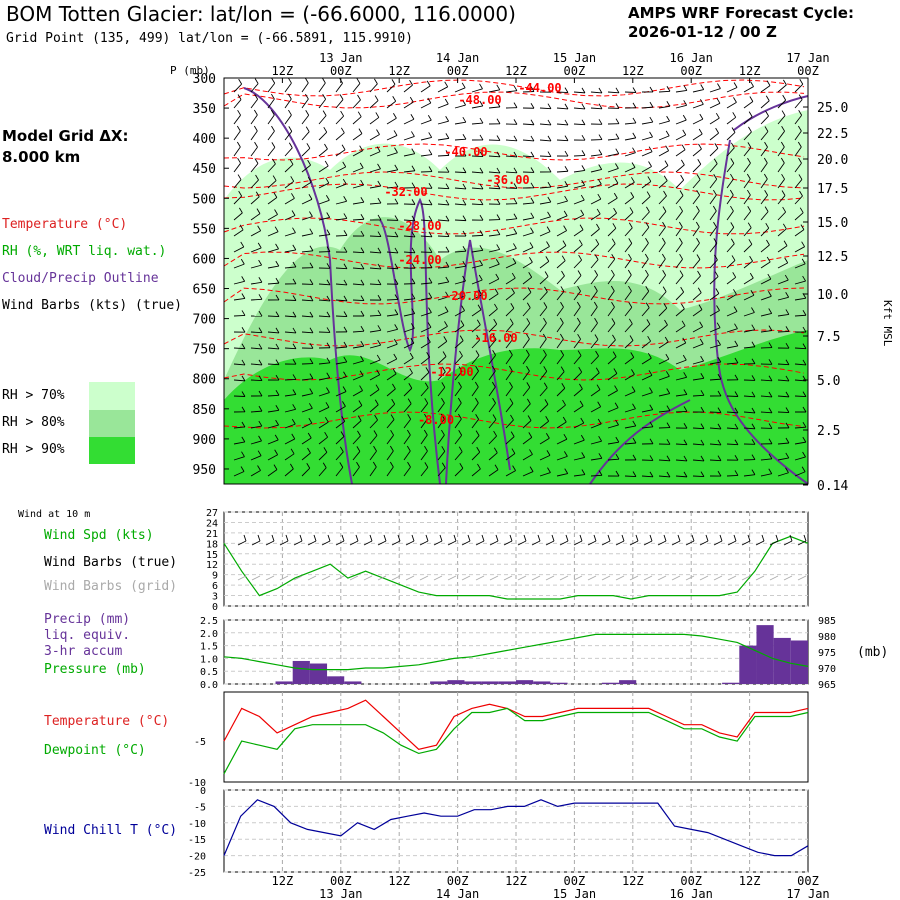  I want to click on swatch-rh80, so click(112, 423).